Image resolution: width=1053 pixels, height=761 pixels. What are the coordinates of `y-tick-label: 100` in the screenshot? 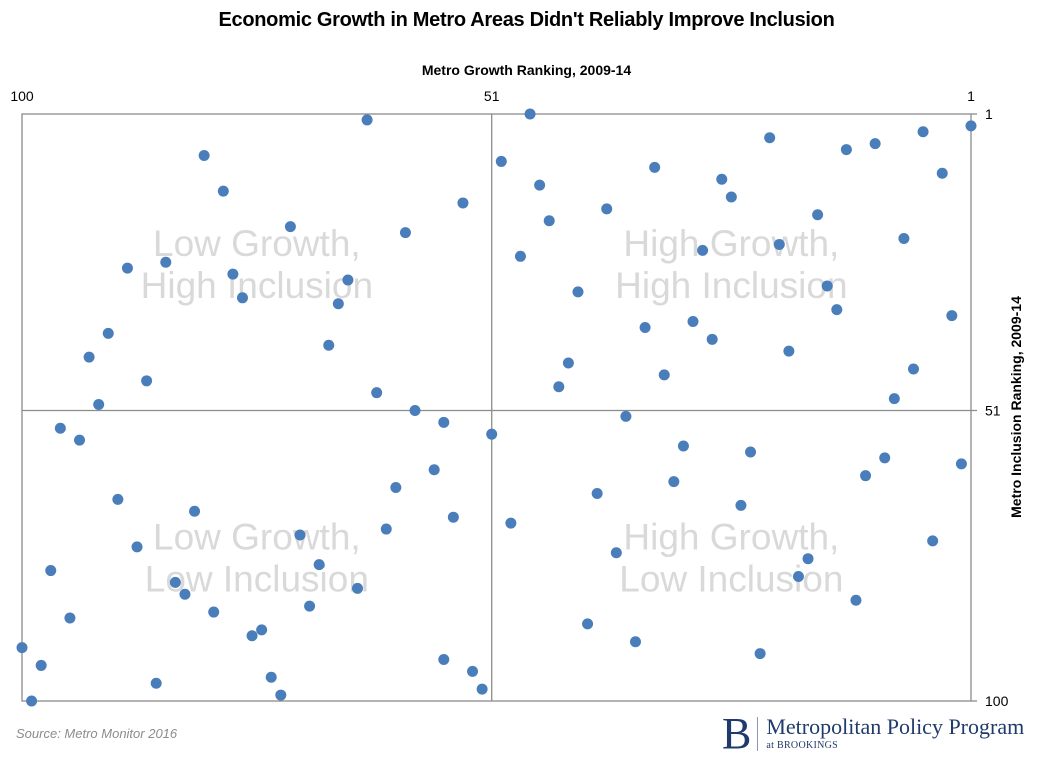 It's located at (997, 701).